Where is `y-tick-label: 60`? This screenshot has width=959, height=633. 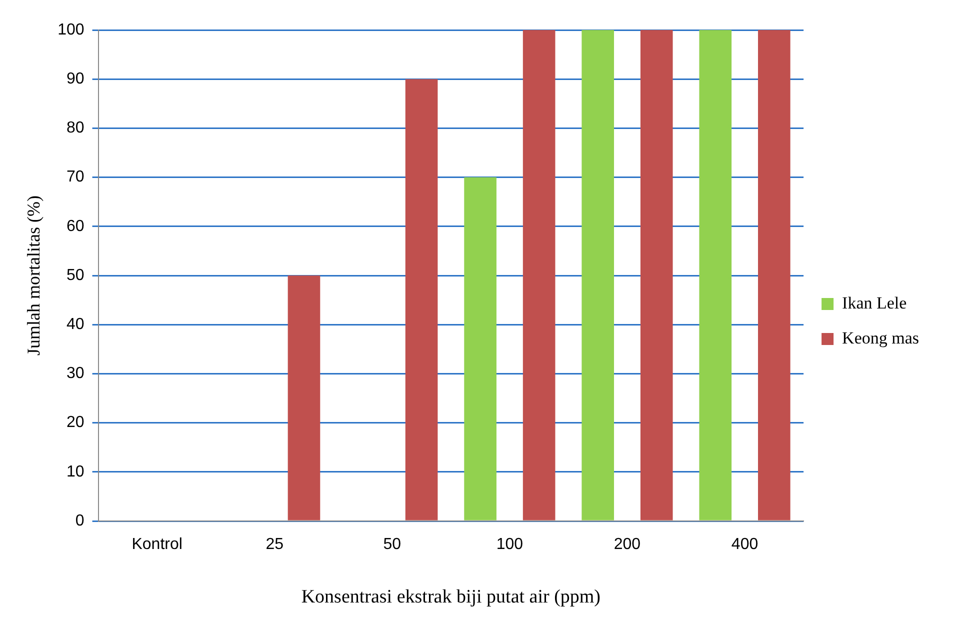 y-tick-label: 60 is located at coordinates (75, 226).